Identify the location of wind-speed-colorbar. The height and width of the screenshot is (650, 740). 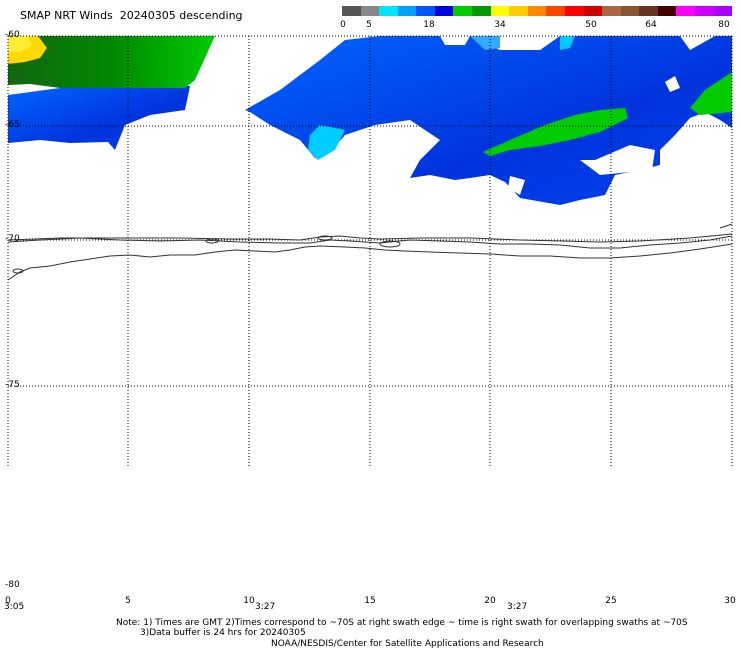
(537, 11).